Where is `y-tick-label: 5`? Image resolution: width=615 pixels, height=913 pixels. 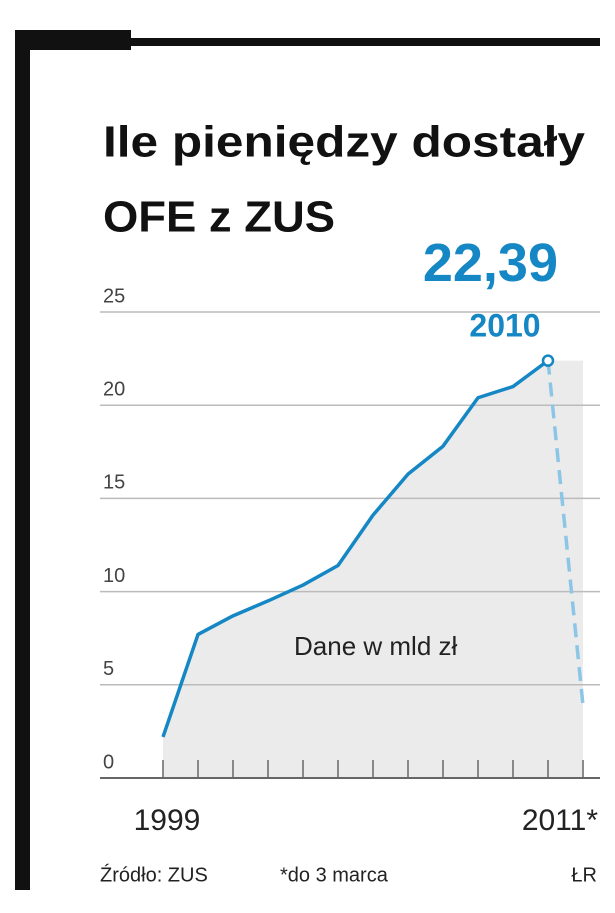 y-tick-label: 5 is located at coordinates (108, 669).